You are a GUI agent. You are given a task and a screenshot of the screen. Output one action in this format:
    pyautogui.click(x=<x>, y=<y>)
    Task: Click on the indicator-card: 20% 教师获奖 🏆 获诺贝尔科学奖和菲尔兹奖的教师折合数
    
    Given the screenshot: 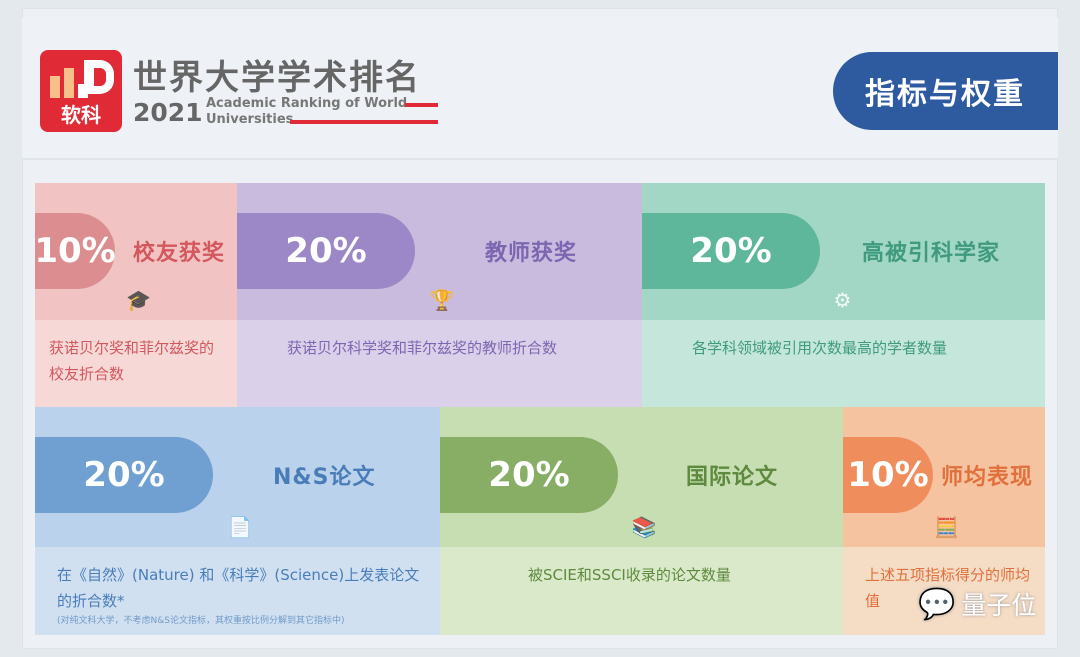 What is the action you would take?
    pyautogui.click(x=439, y=295)
    